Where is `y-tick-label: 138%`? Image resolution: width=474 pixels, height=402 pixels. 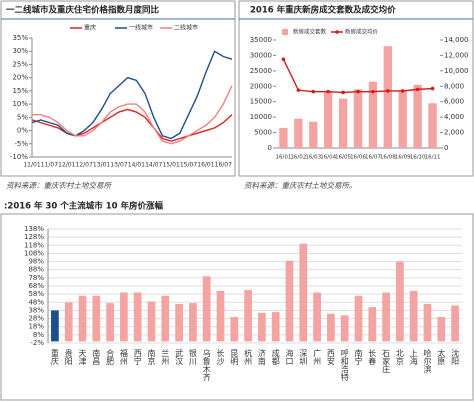
y-tick-label: 138% is located at coordinates (34, 229).